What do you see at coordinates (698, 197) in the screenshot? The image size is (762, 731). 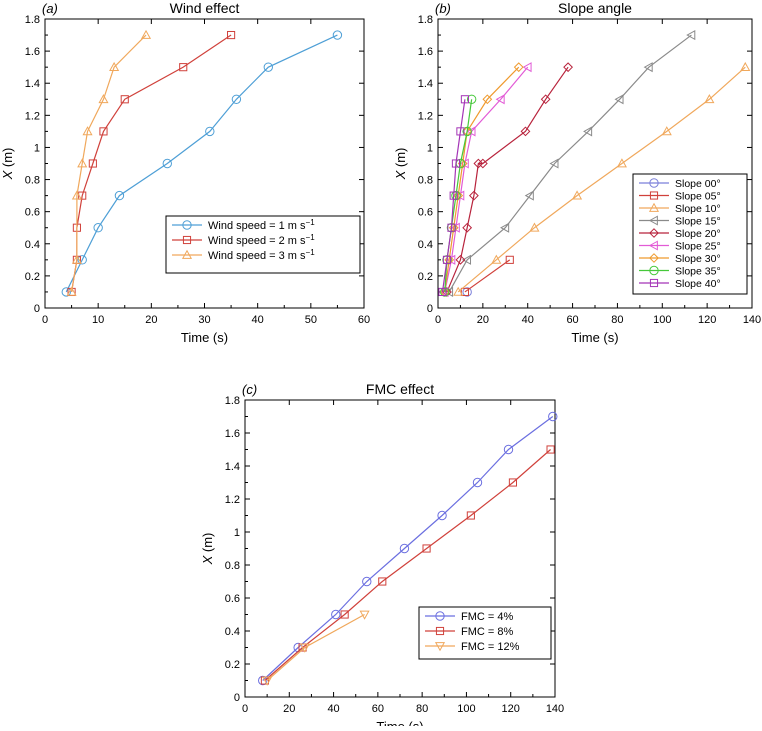 I see `legend-label-text-b-1: Slope 05°` at bounding box center [698, 197].